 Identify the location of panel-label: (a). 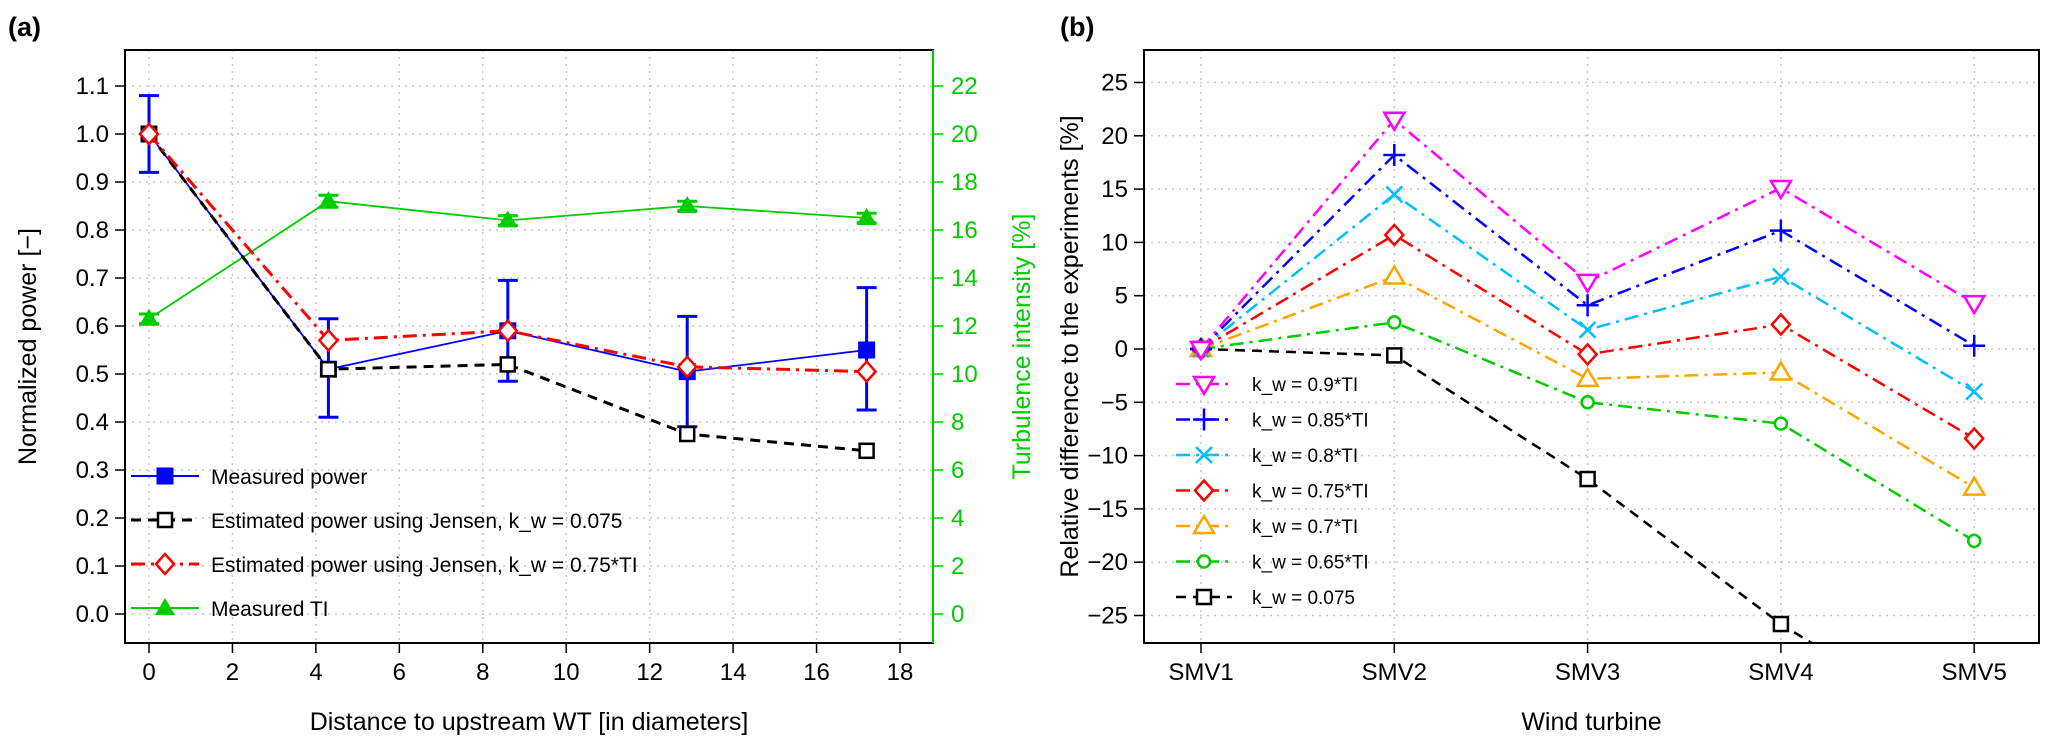
(24, 27).